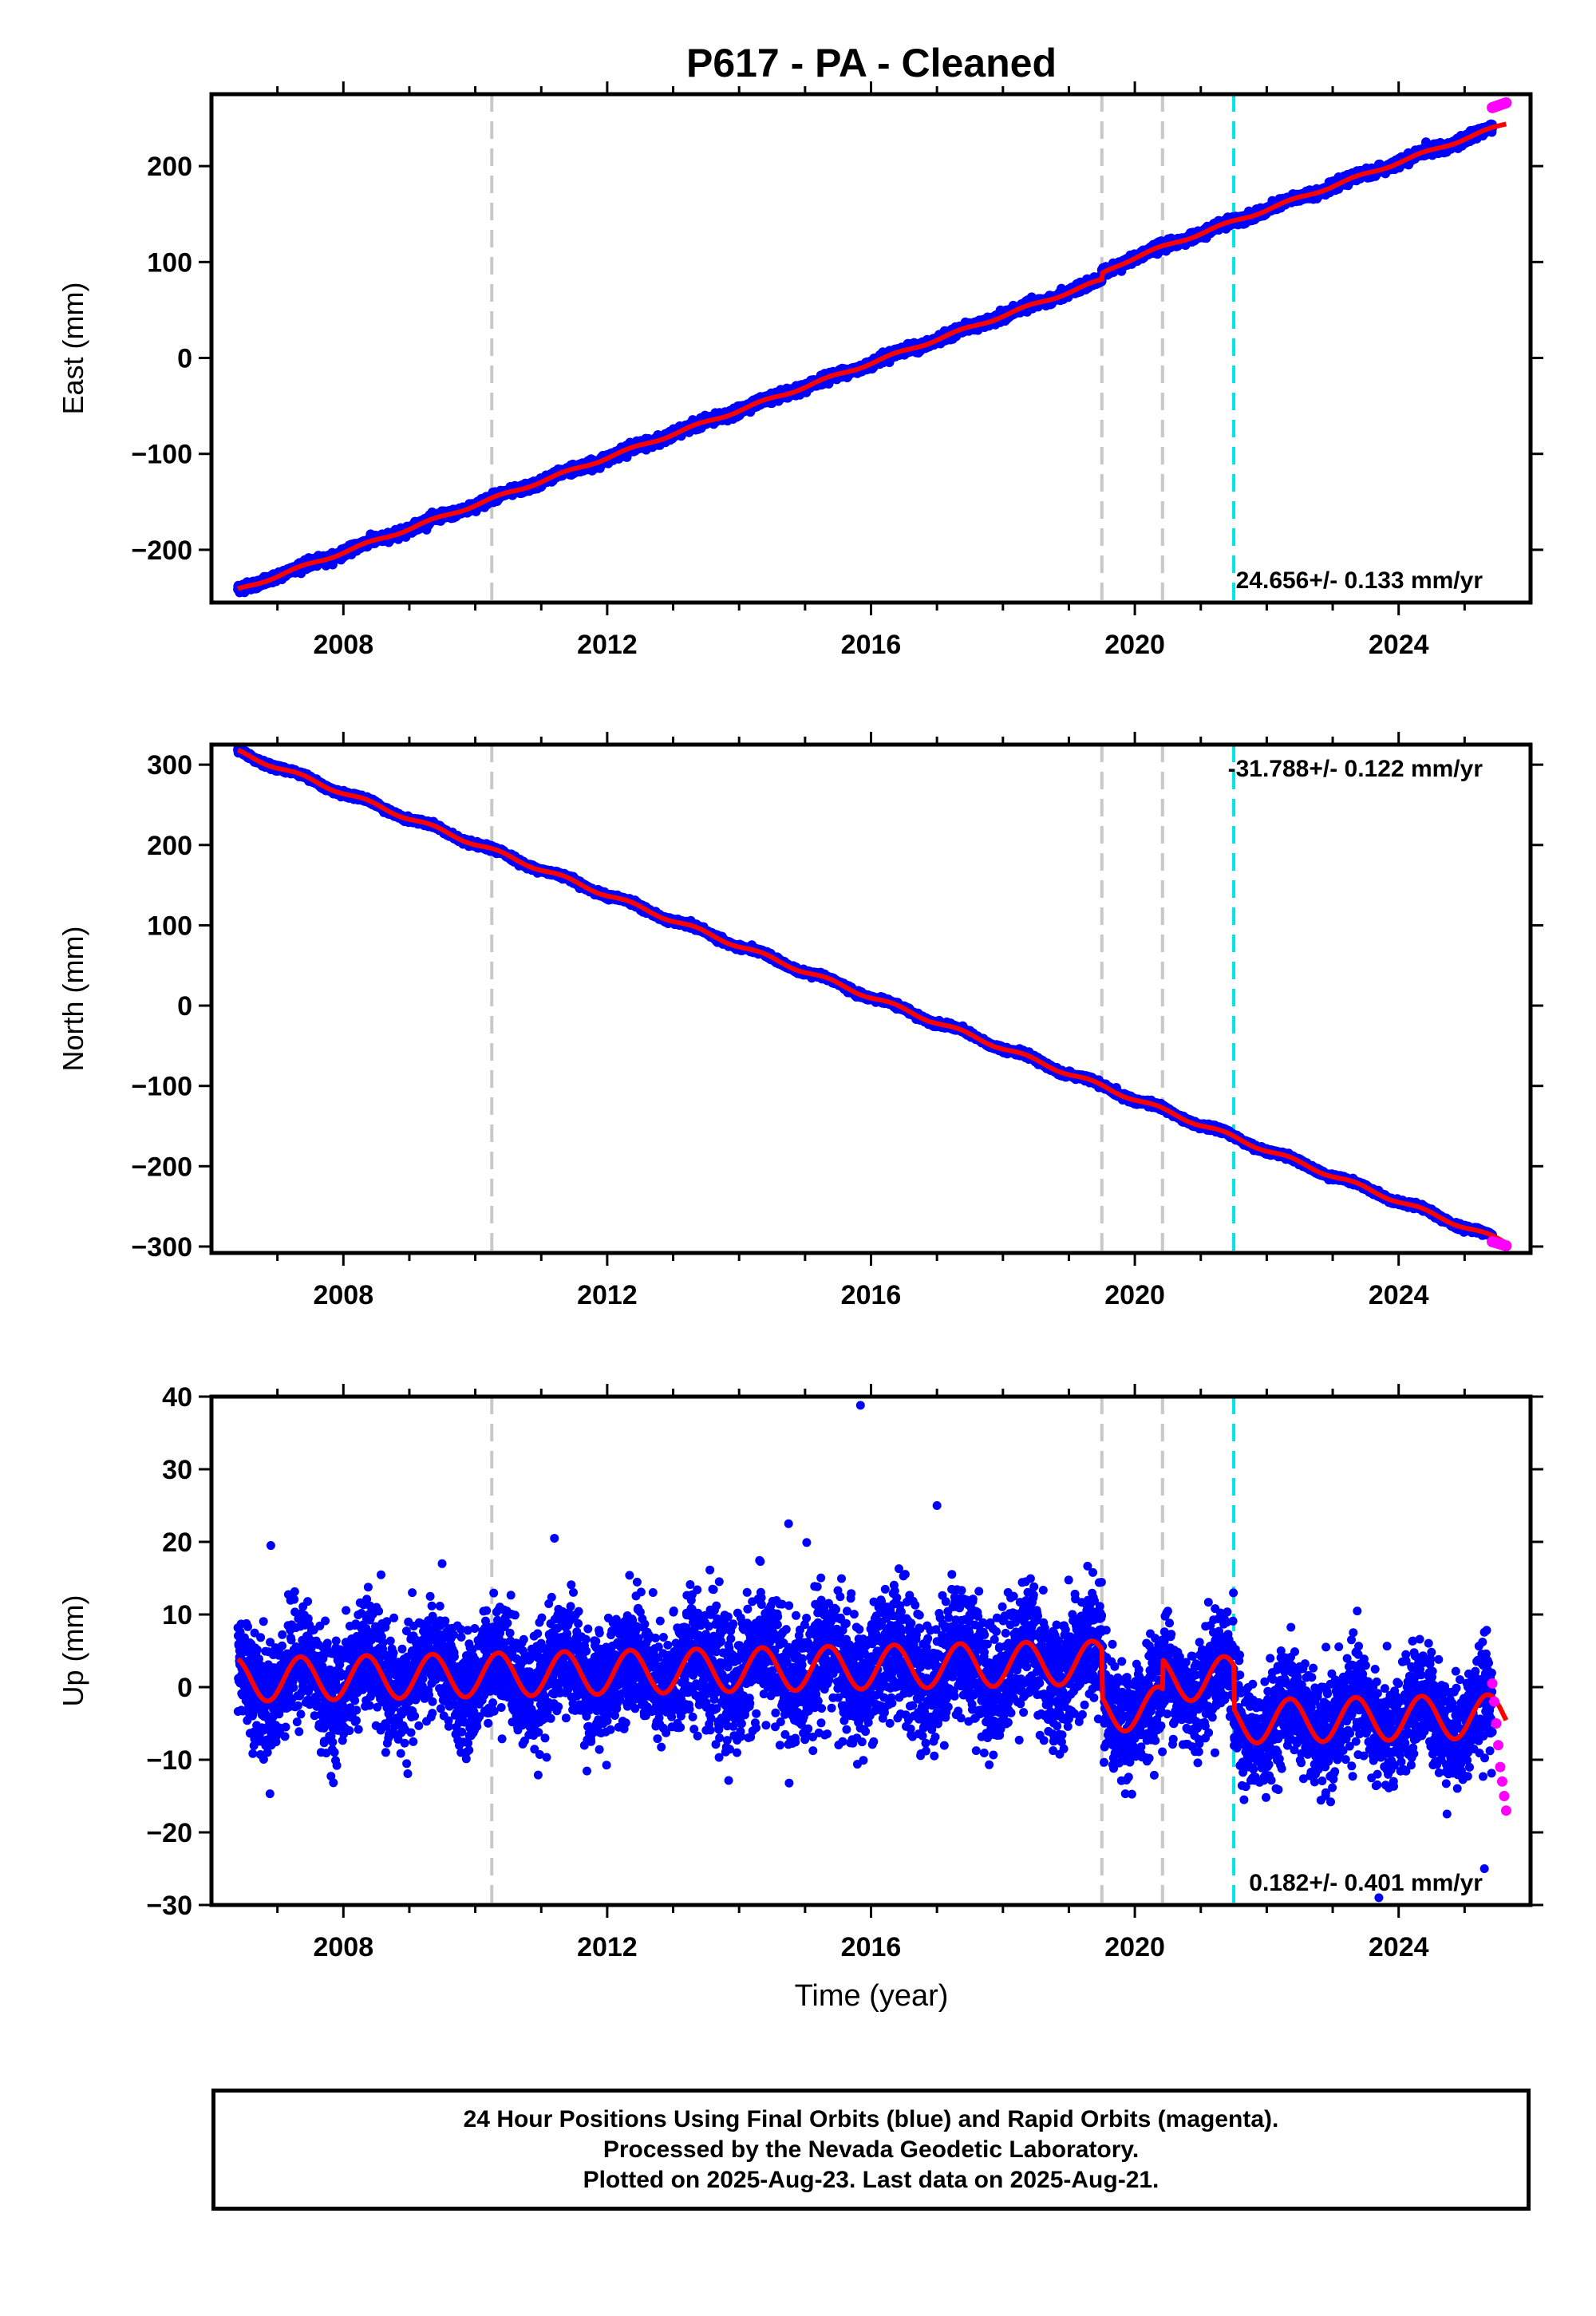  What do you see at coordinates (871, 63) in the screenshot?
I see `chart-title: P617 - PA - Cleaned` at bounding box center [871, 63].